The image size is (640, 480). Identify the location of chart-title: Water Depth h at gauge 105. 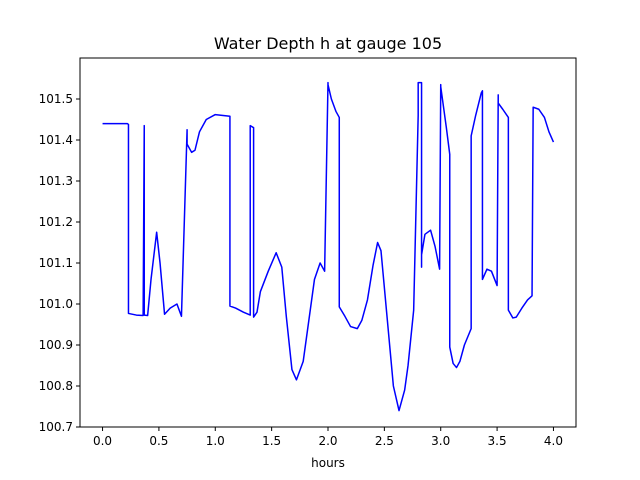
(328, 43).